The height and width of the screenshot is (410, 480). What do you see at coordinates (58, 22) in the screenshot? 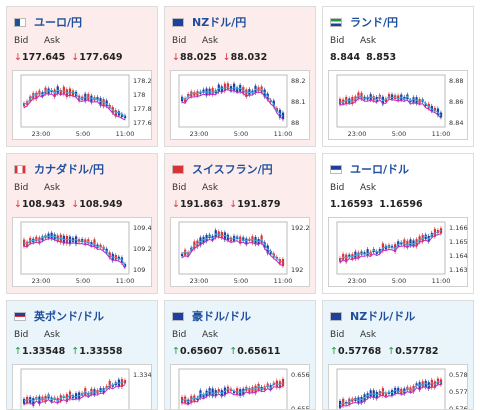
I see `currency-pair-link: ユーロ/円` at bounding box center [58, 22].